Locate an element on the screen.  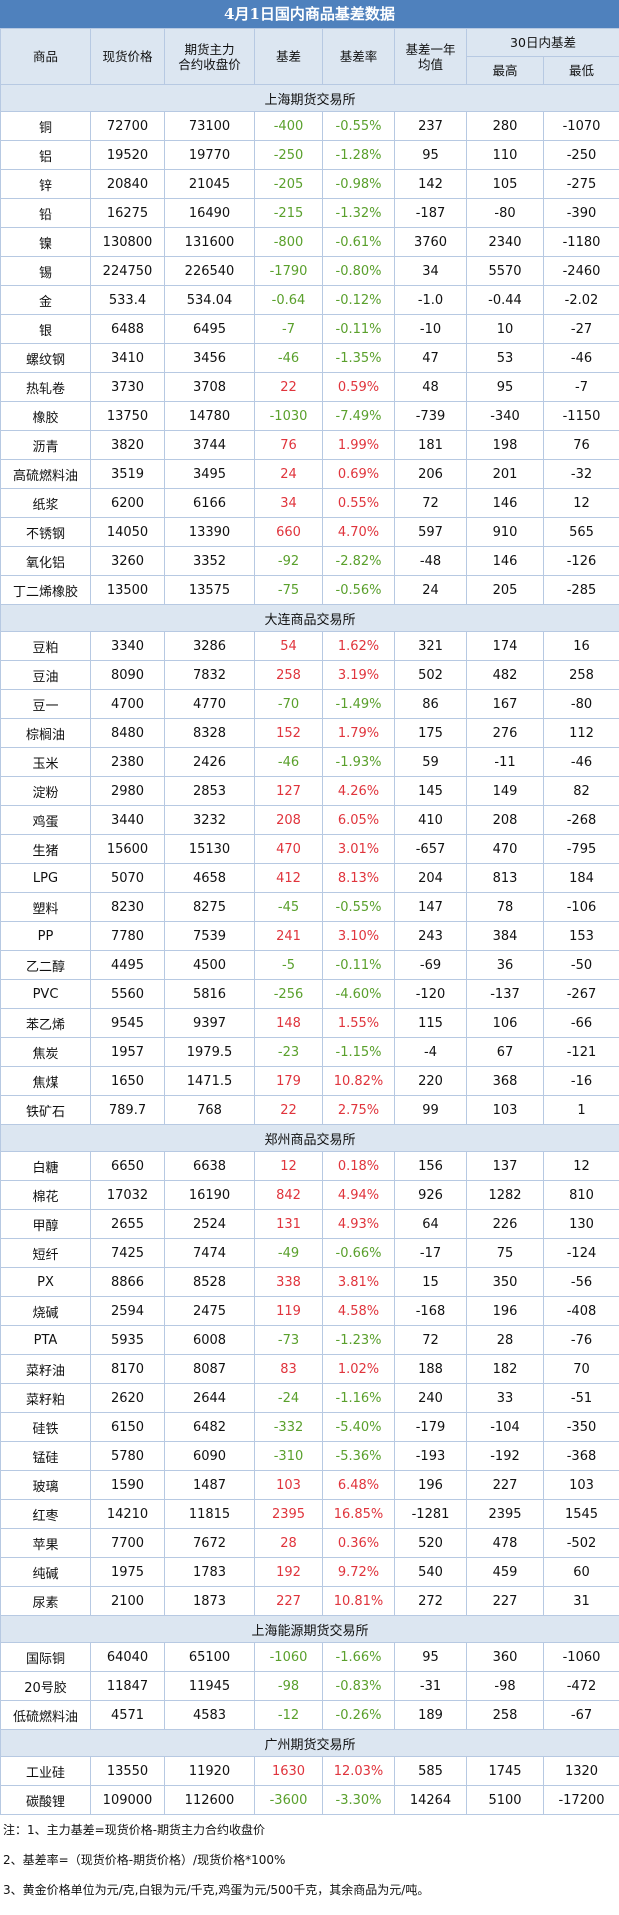
high-30d: 105 is located at coordinates (505, 184).